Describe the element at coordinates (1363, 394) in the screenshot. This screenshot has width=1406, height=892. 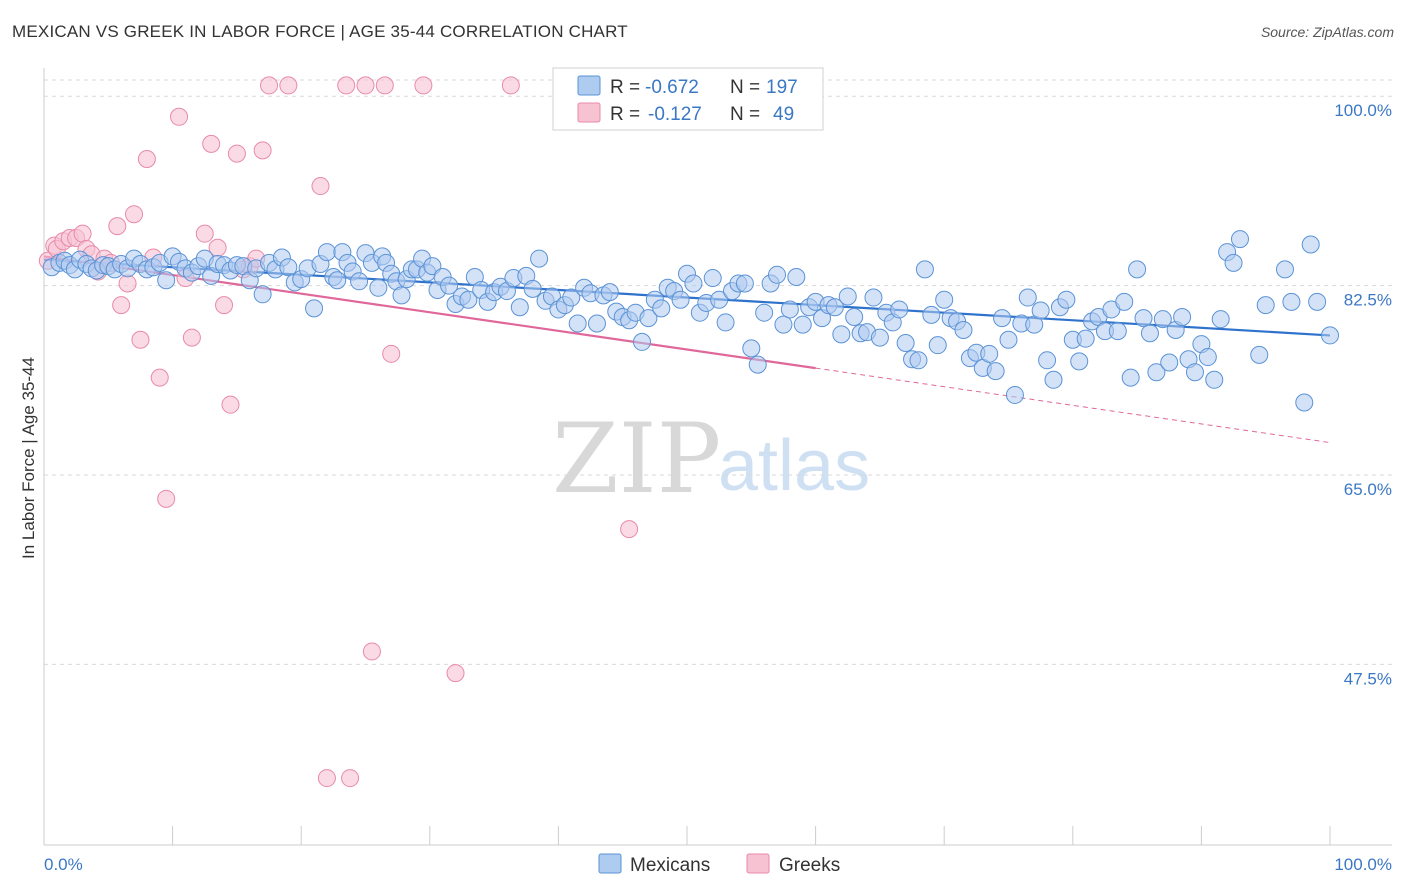
I see `y-tick-labels: 100.0% 82.5% 65.0% 47.5%` at that location.